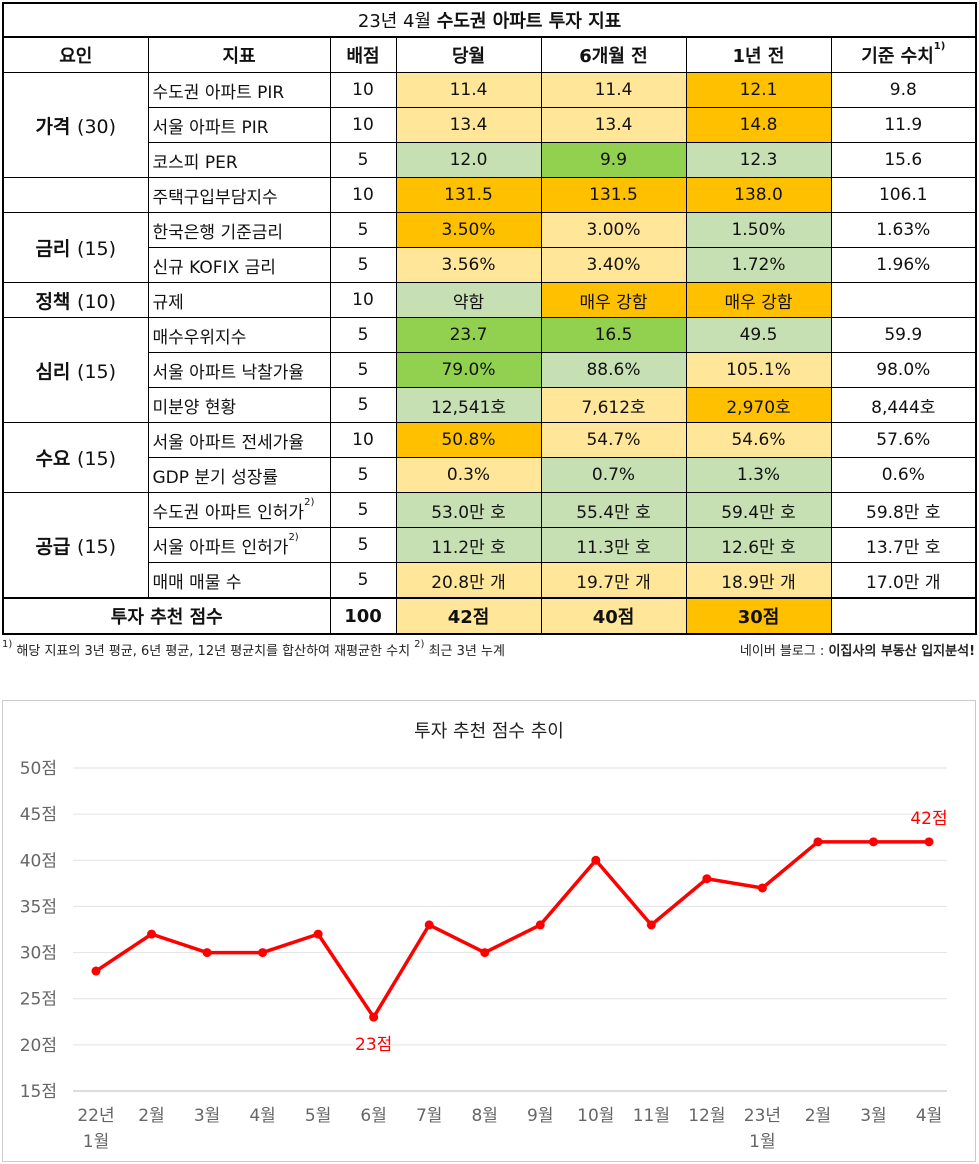 This screenshot has width=979, height=1164. I want to click on y-tick-label: 50점, so click(38, 769).